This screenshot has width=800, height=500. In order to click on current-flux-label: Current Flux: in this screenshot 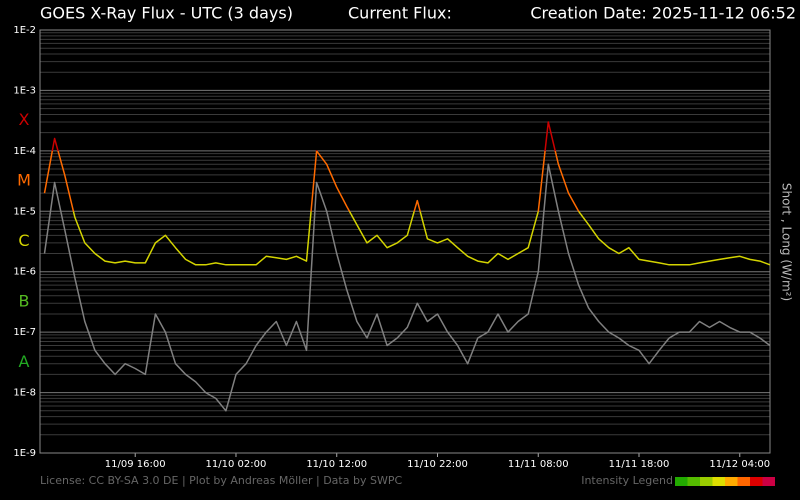, I will do `click(400, 13)`.